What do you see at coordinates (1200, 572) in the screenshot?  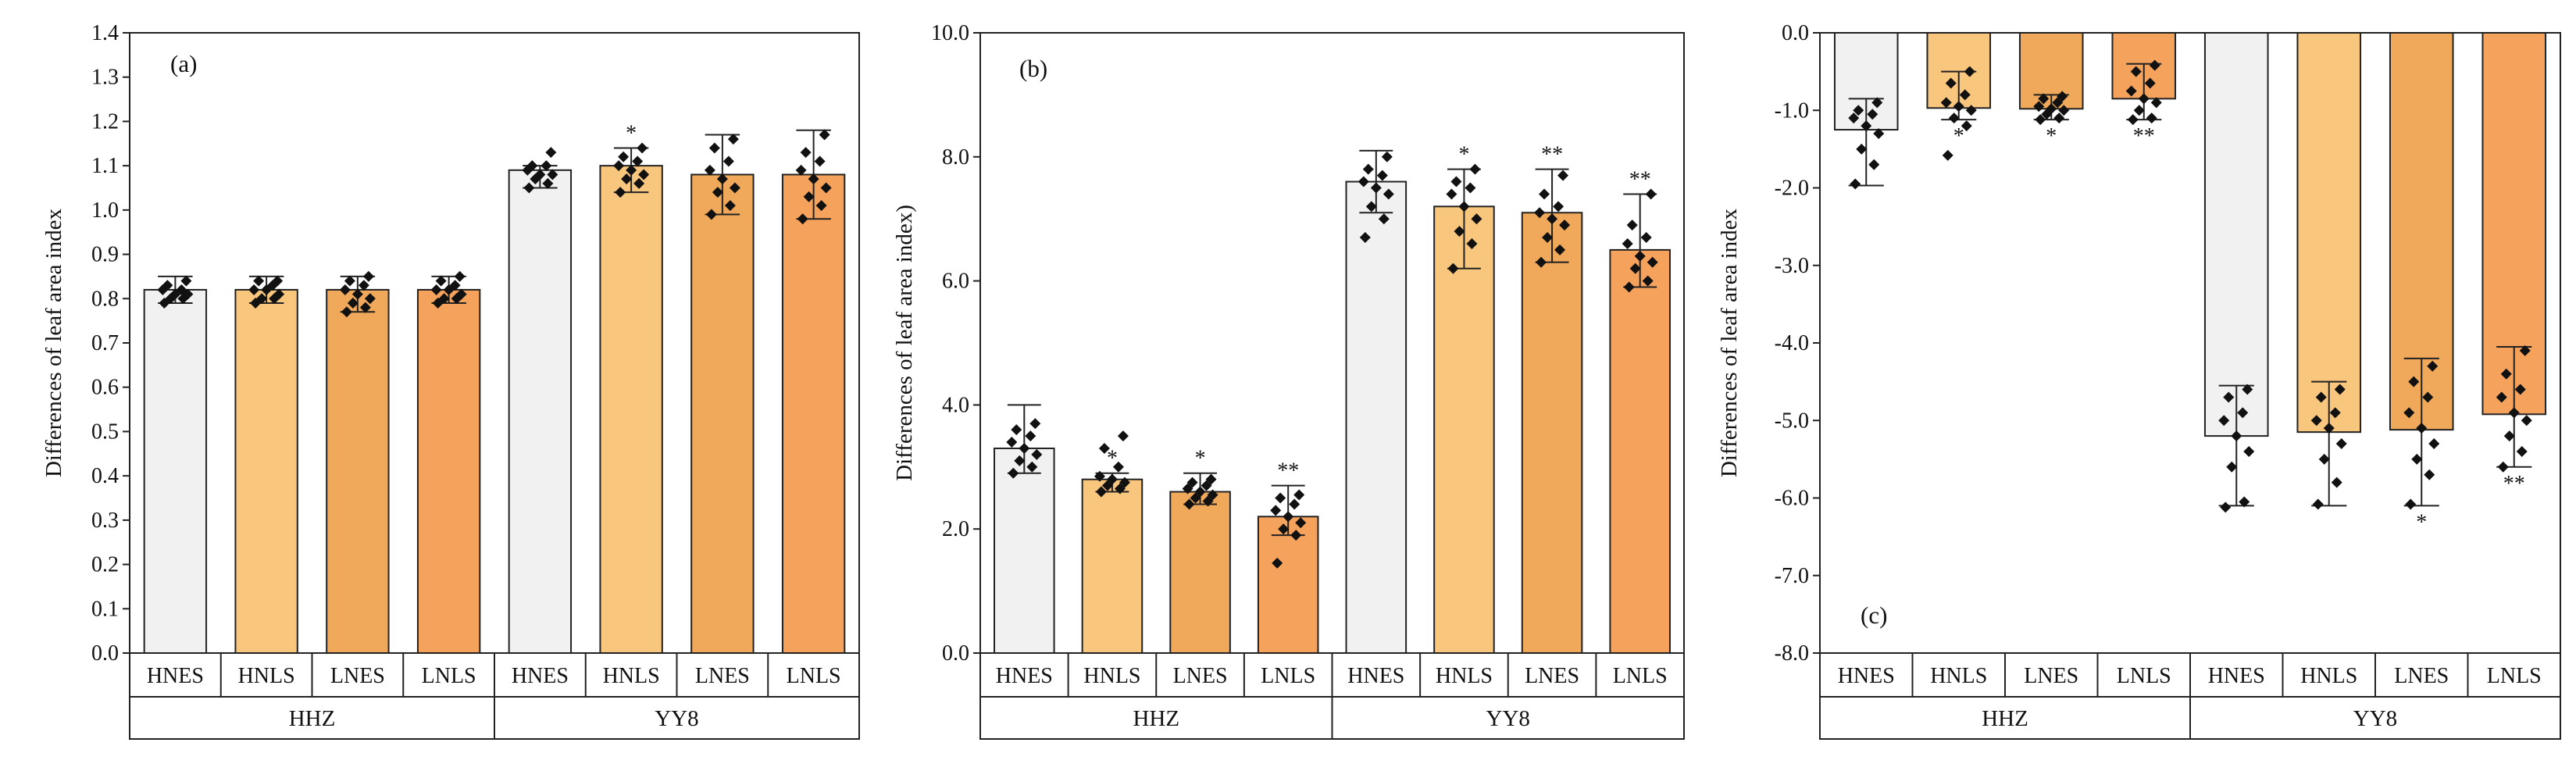 I see `bar` at bounding box center [1200, 572].